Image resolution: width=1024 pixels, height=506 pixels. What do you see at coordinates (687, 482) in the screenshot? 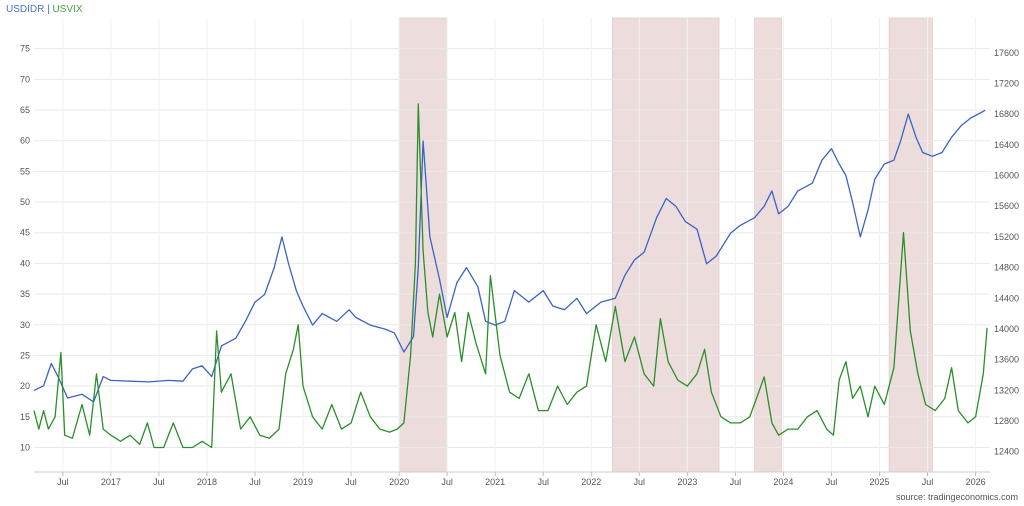
I see `x-tick-label: 2023` at bounding box center [687, 482].